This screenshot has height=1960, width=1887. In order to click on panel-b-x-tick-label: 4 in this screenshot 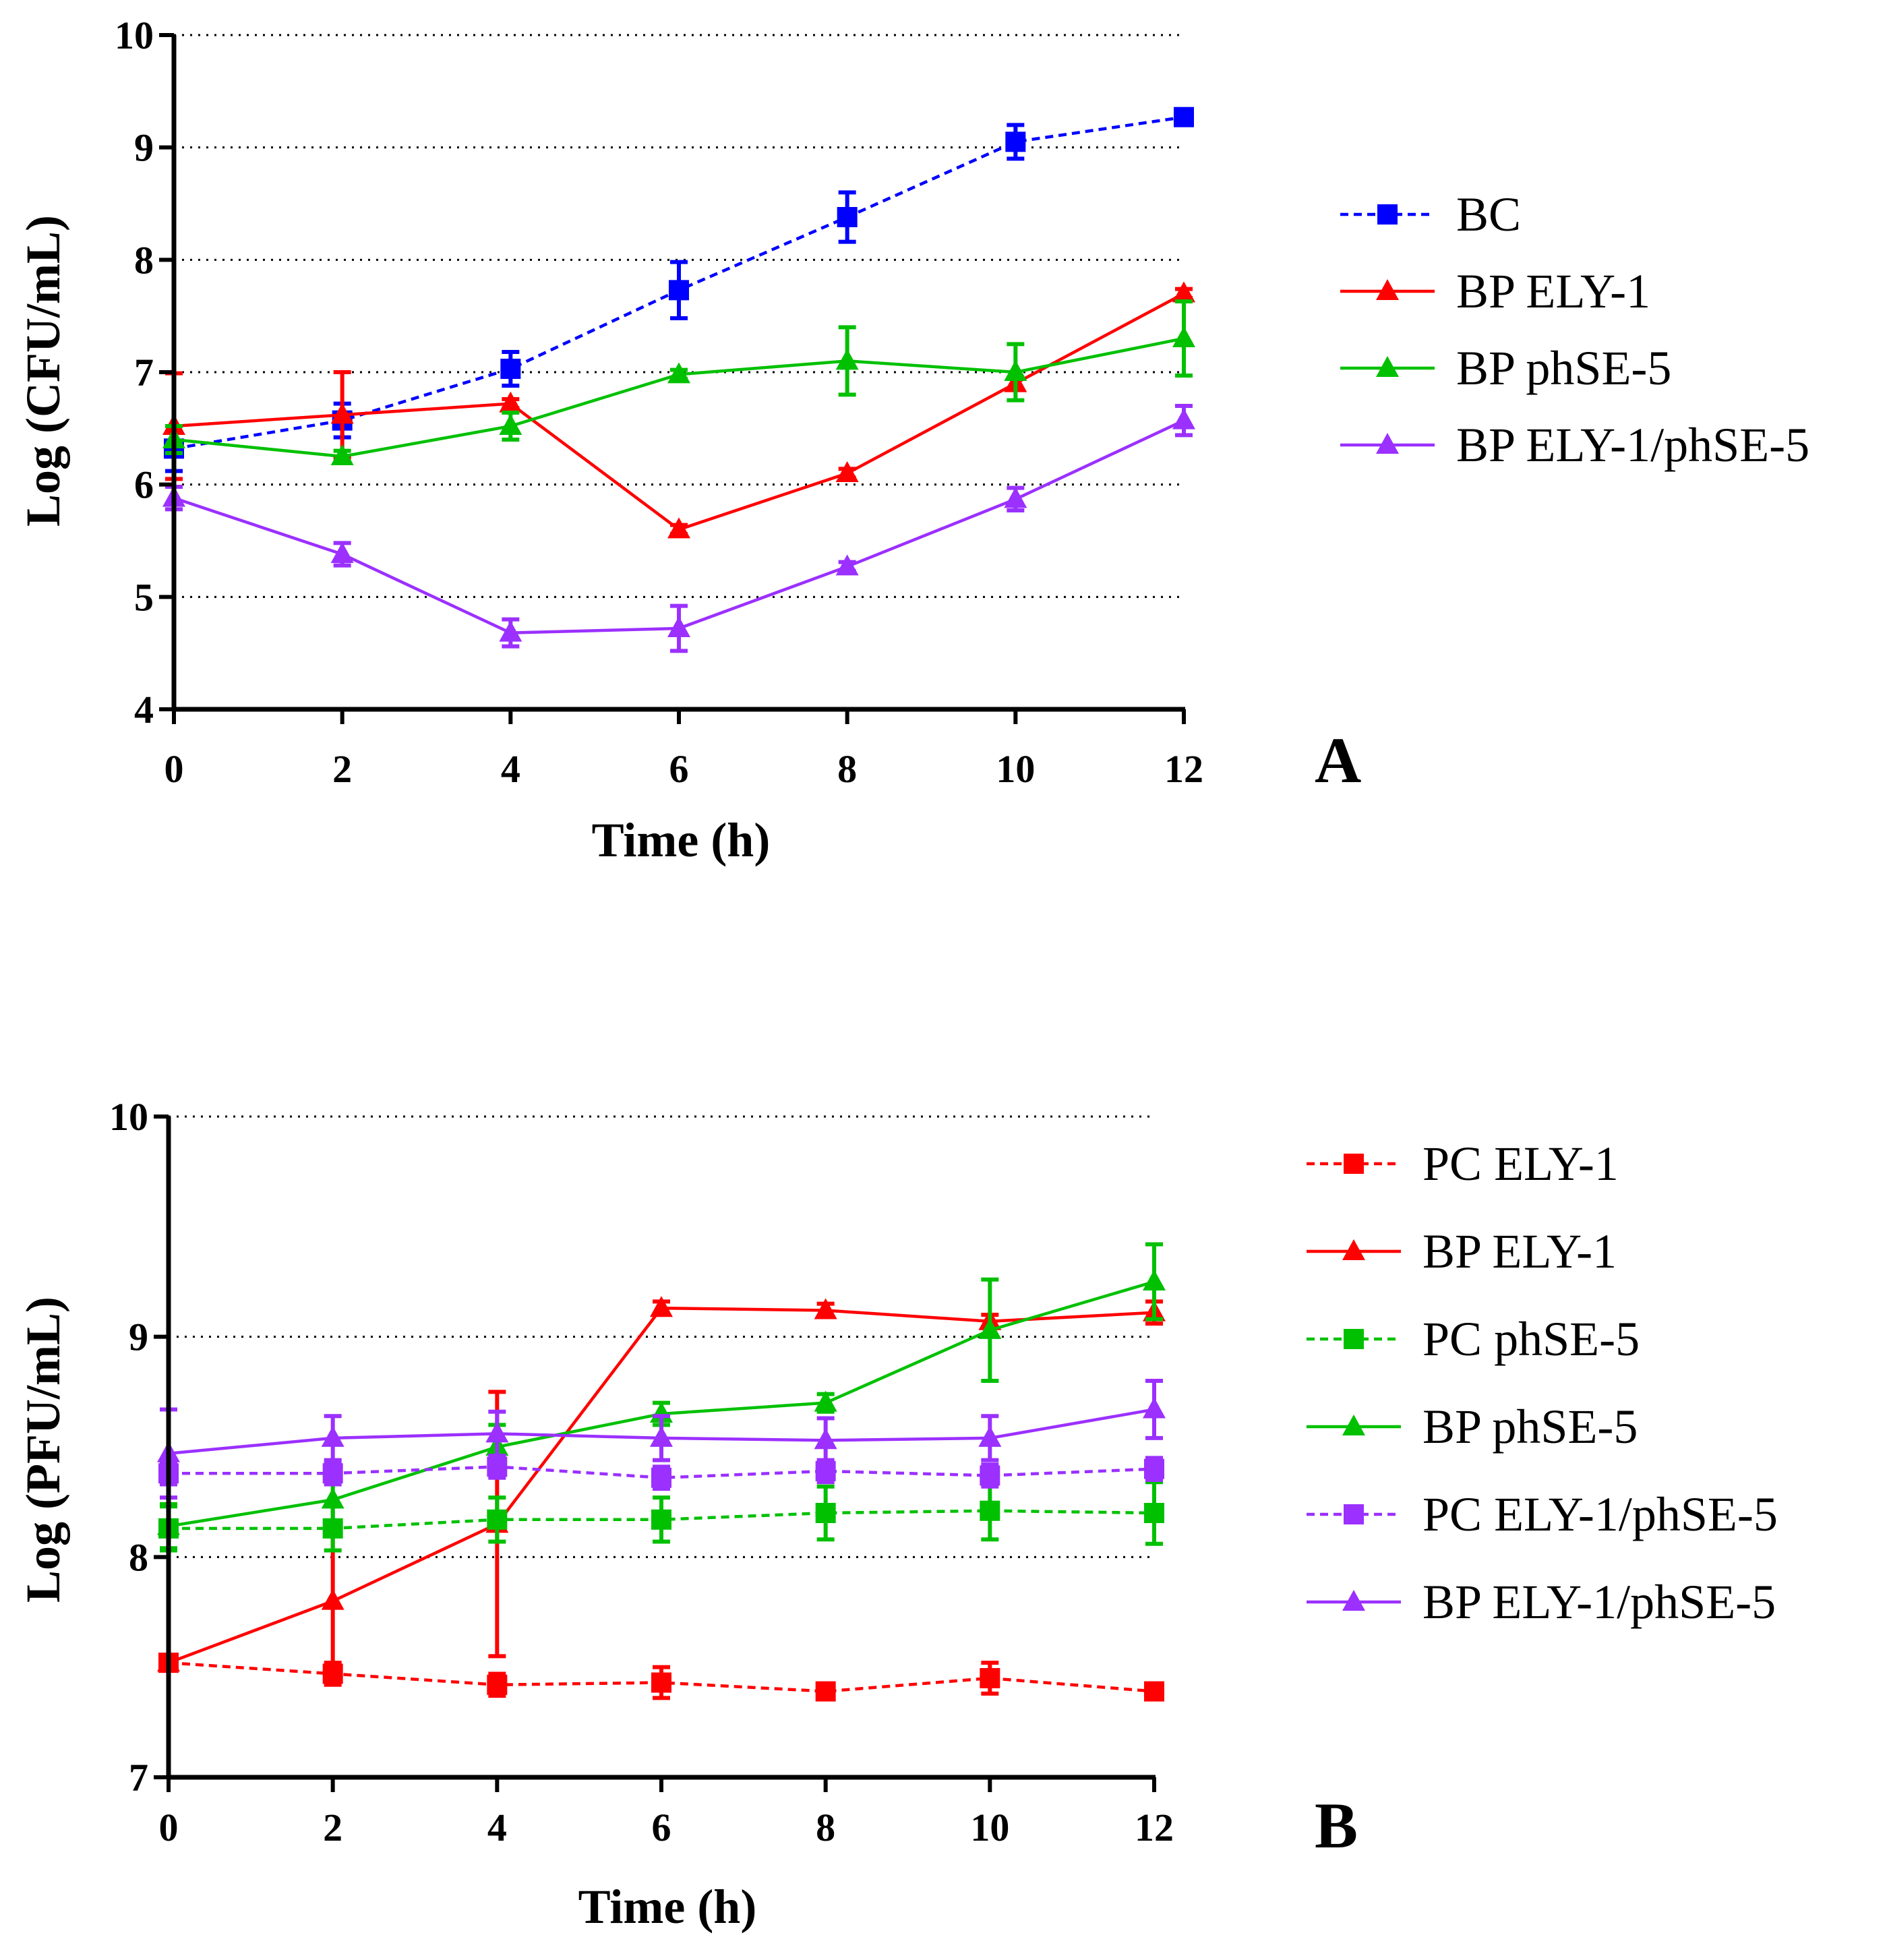, I will do `click(497, 1827)`.